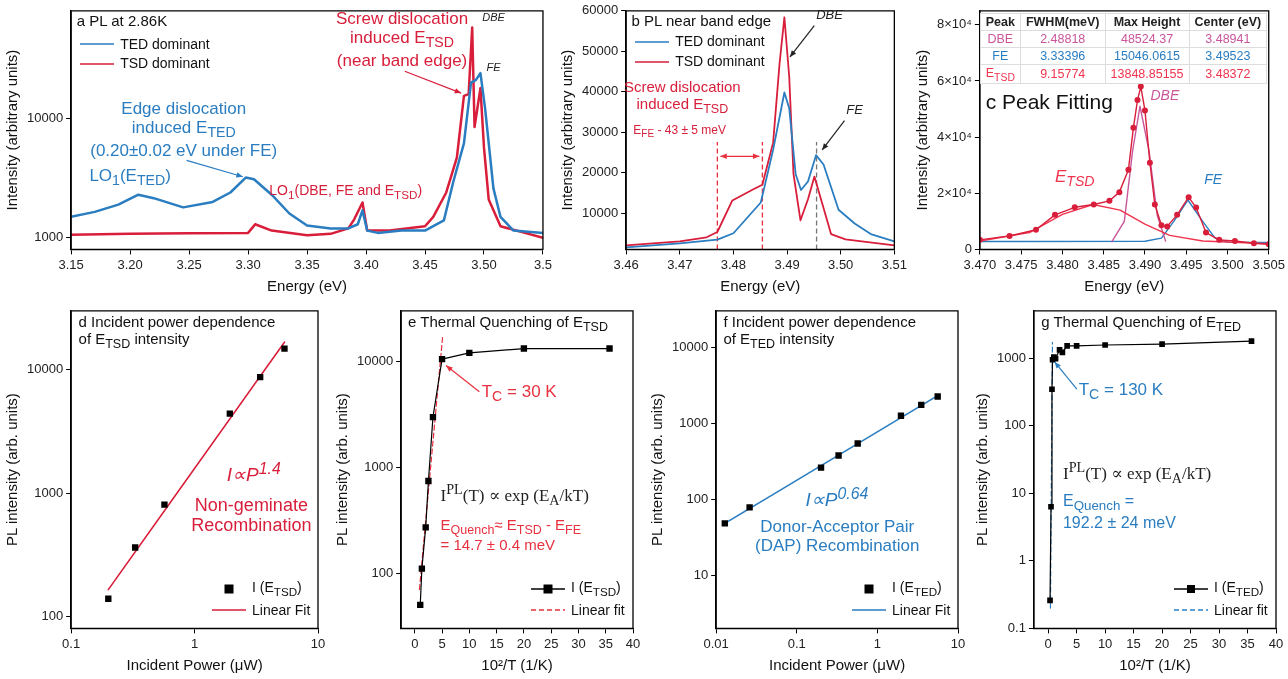 The image size is (1288, 679). Describe the element at coordinates (980, 264) in the screenshot. I see `x-tick-label: 3.470` at that location.